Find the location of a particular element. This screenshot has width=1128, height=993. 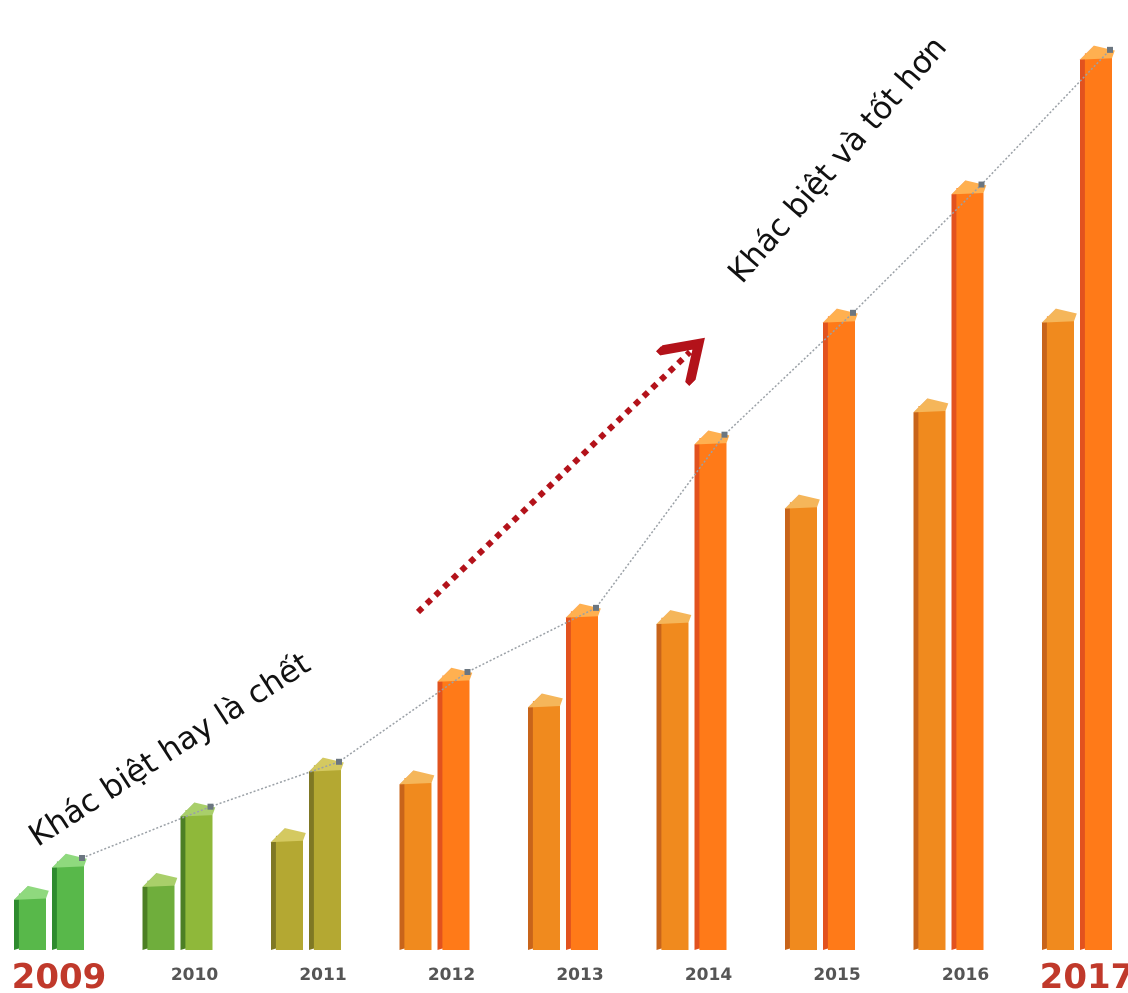

trend-point-2016 is located at coordinates (981, 184).